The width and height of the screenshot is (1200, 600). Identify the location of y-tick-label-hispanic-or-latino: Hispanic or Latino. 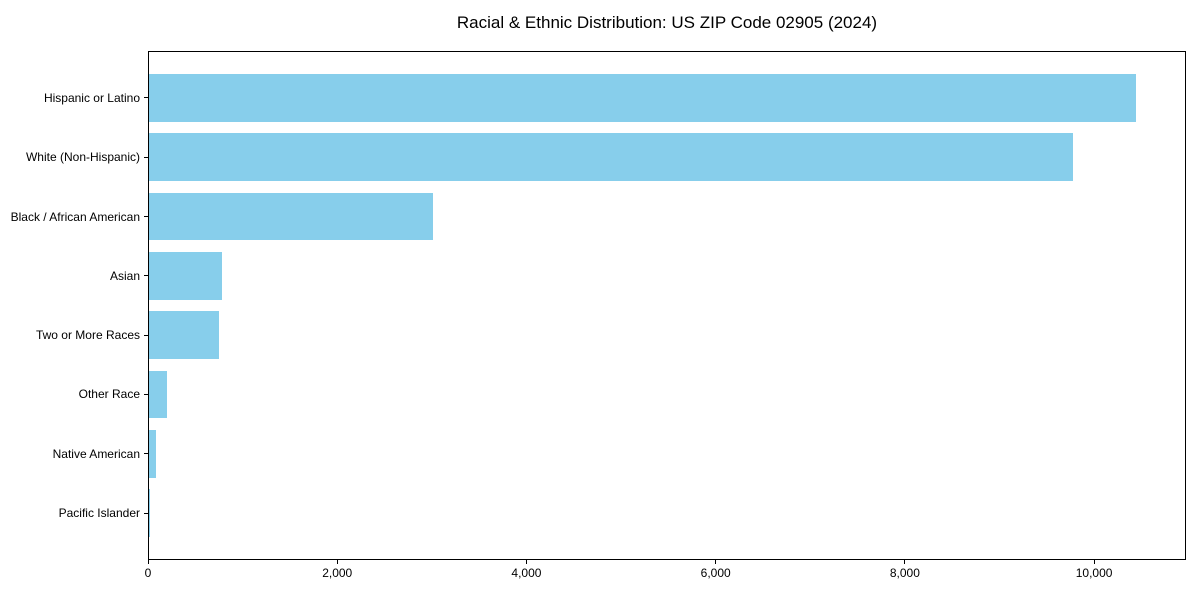
(91, 97).